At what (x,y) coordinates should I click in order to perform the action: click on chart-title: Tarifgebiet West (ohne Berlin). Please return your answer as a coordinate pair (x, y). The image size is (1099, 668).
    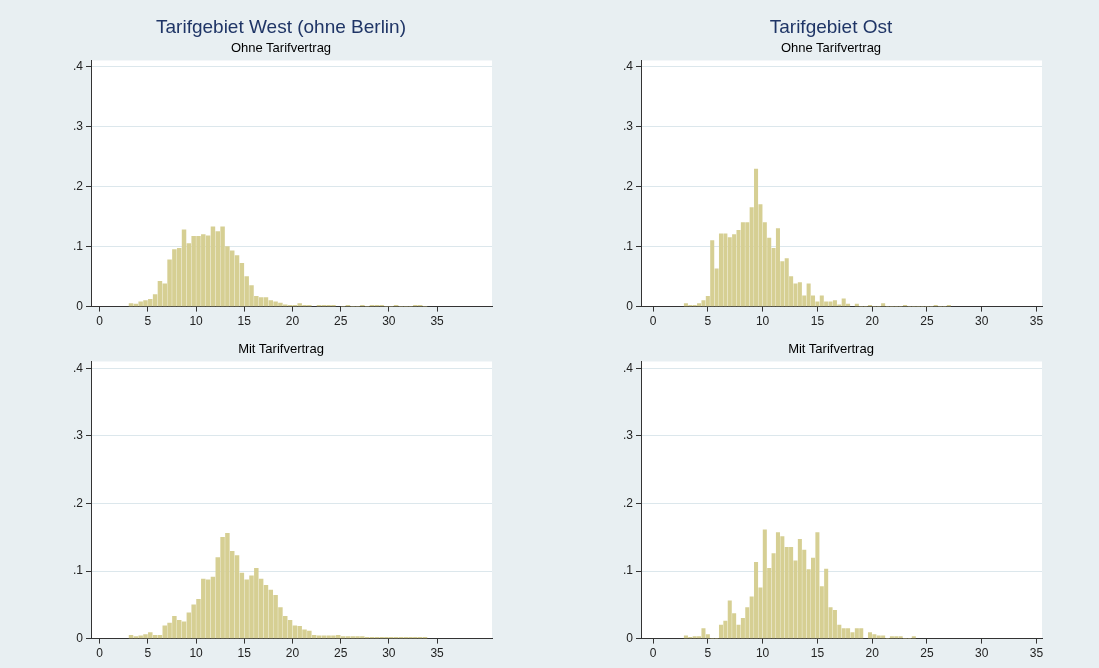
    Looking at the image, I should click on (281, 26).